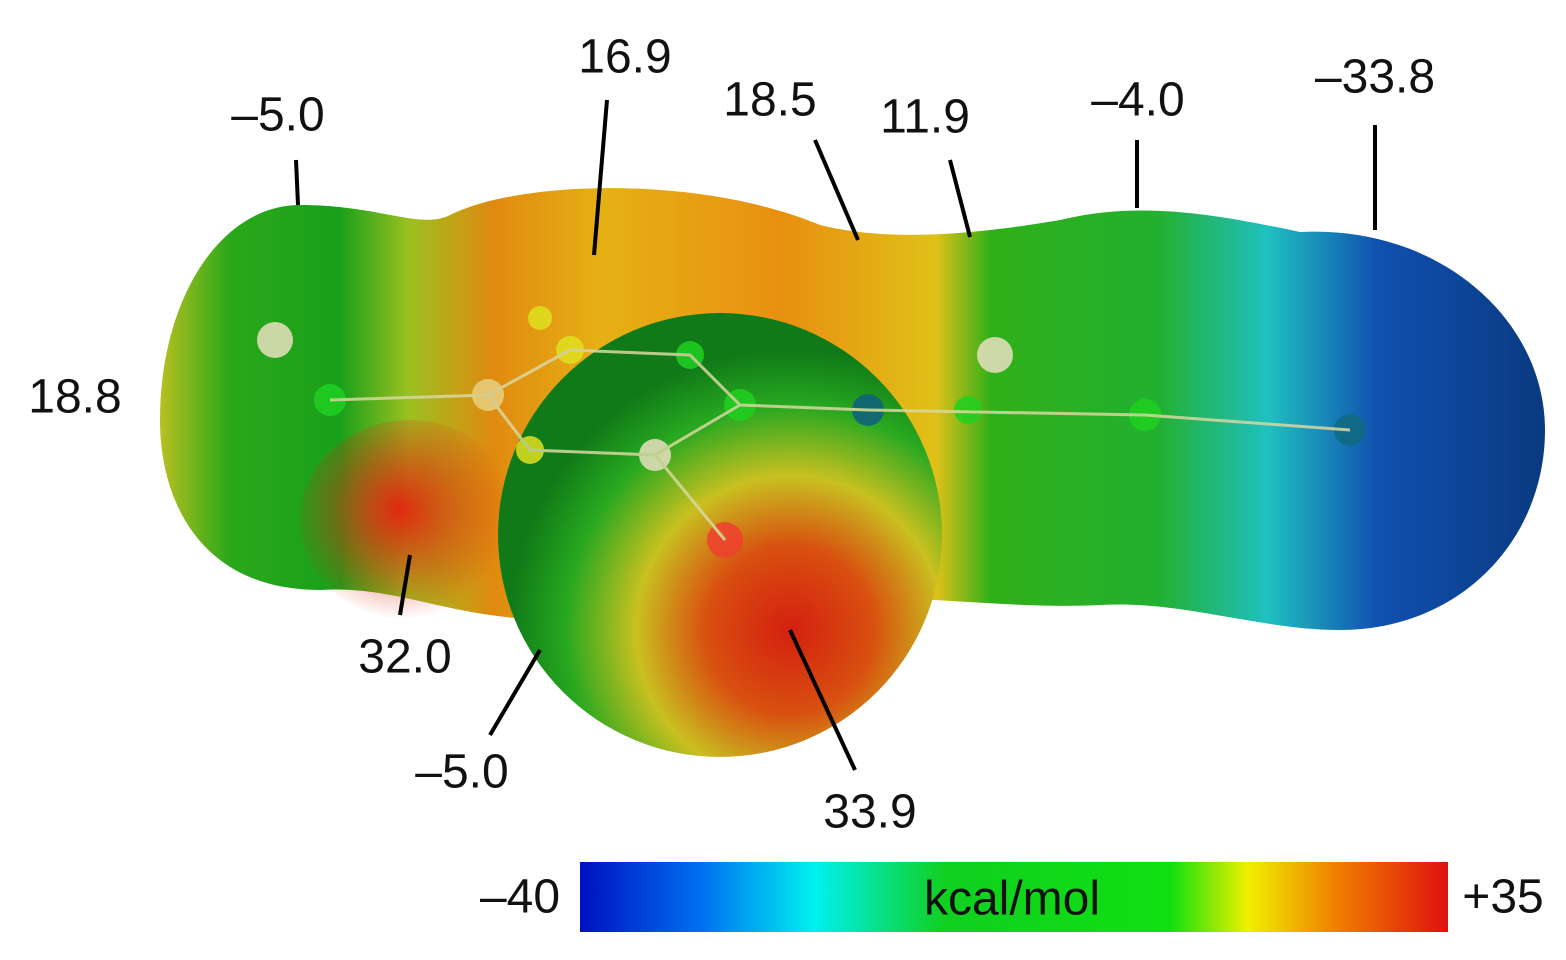 This screenshot has width=1566, height=960. What do you see at coordinates (520, 897) in the screenshot?
I see `colorbar-min-label: –40` at bounding box center [520, 897].